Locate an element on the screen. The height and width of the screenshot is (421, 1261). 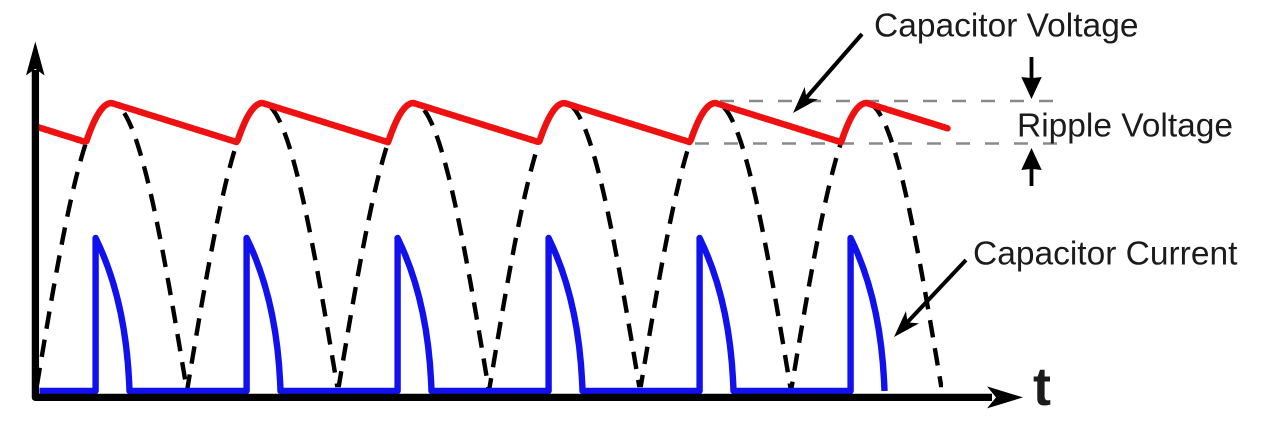
svg-text: Ripple Voltage is located at coordinates (1125, 126).